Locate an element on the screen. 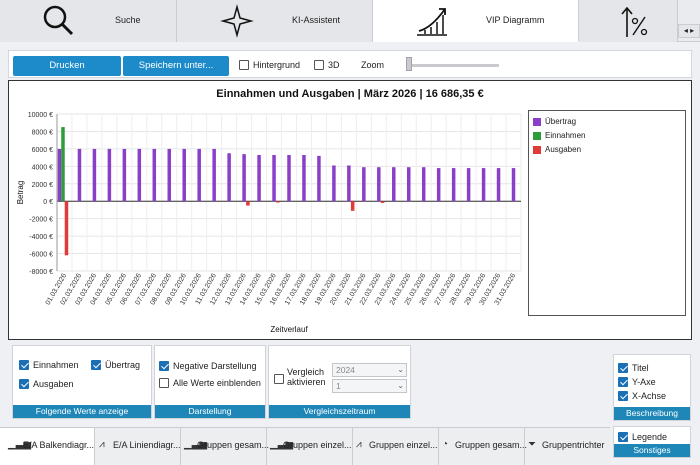 The width and height of the screenshot is (700, 465). titel-label: Titel is located at coordinates (640, 368).